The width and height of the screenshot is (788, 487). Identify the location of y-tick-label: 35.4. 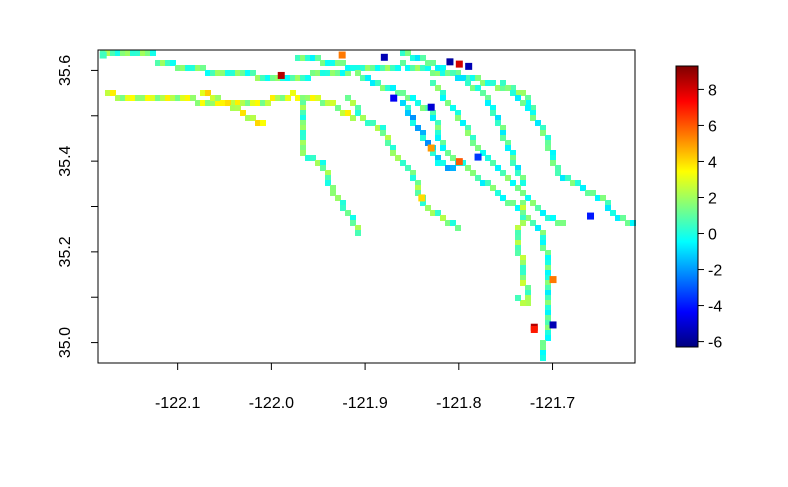
(65, 160).